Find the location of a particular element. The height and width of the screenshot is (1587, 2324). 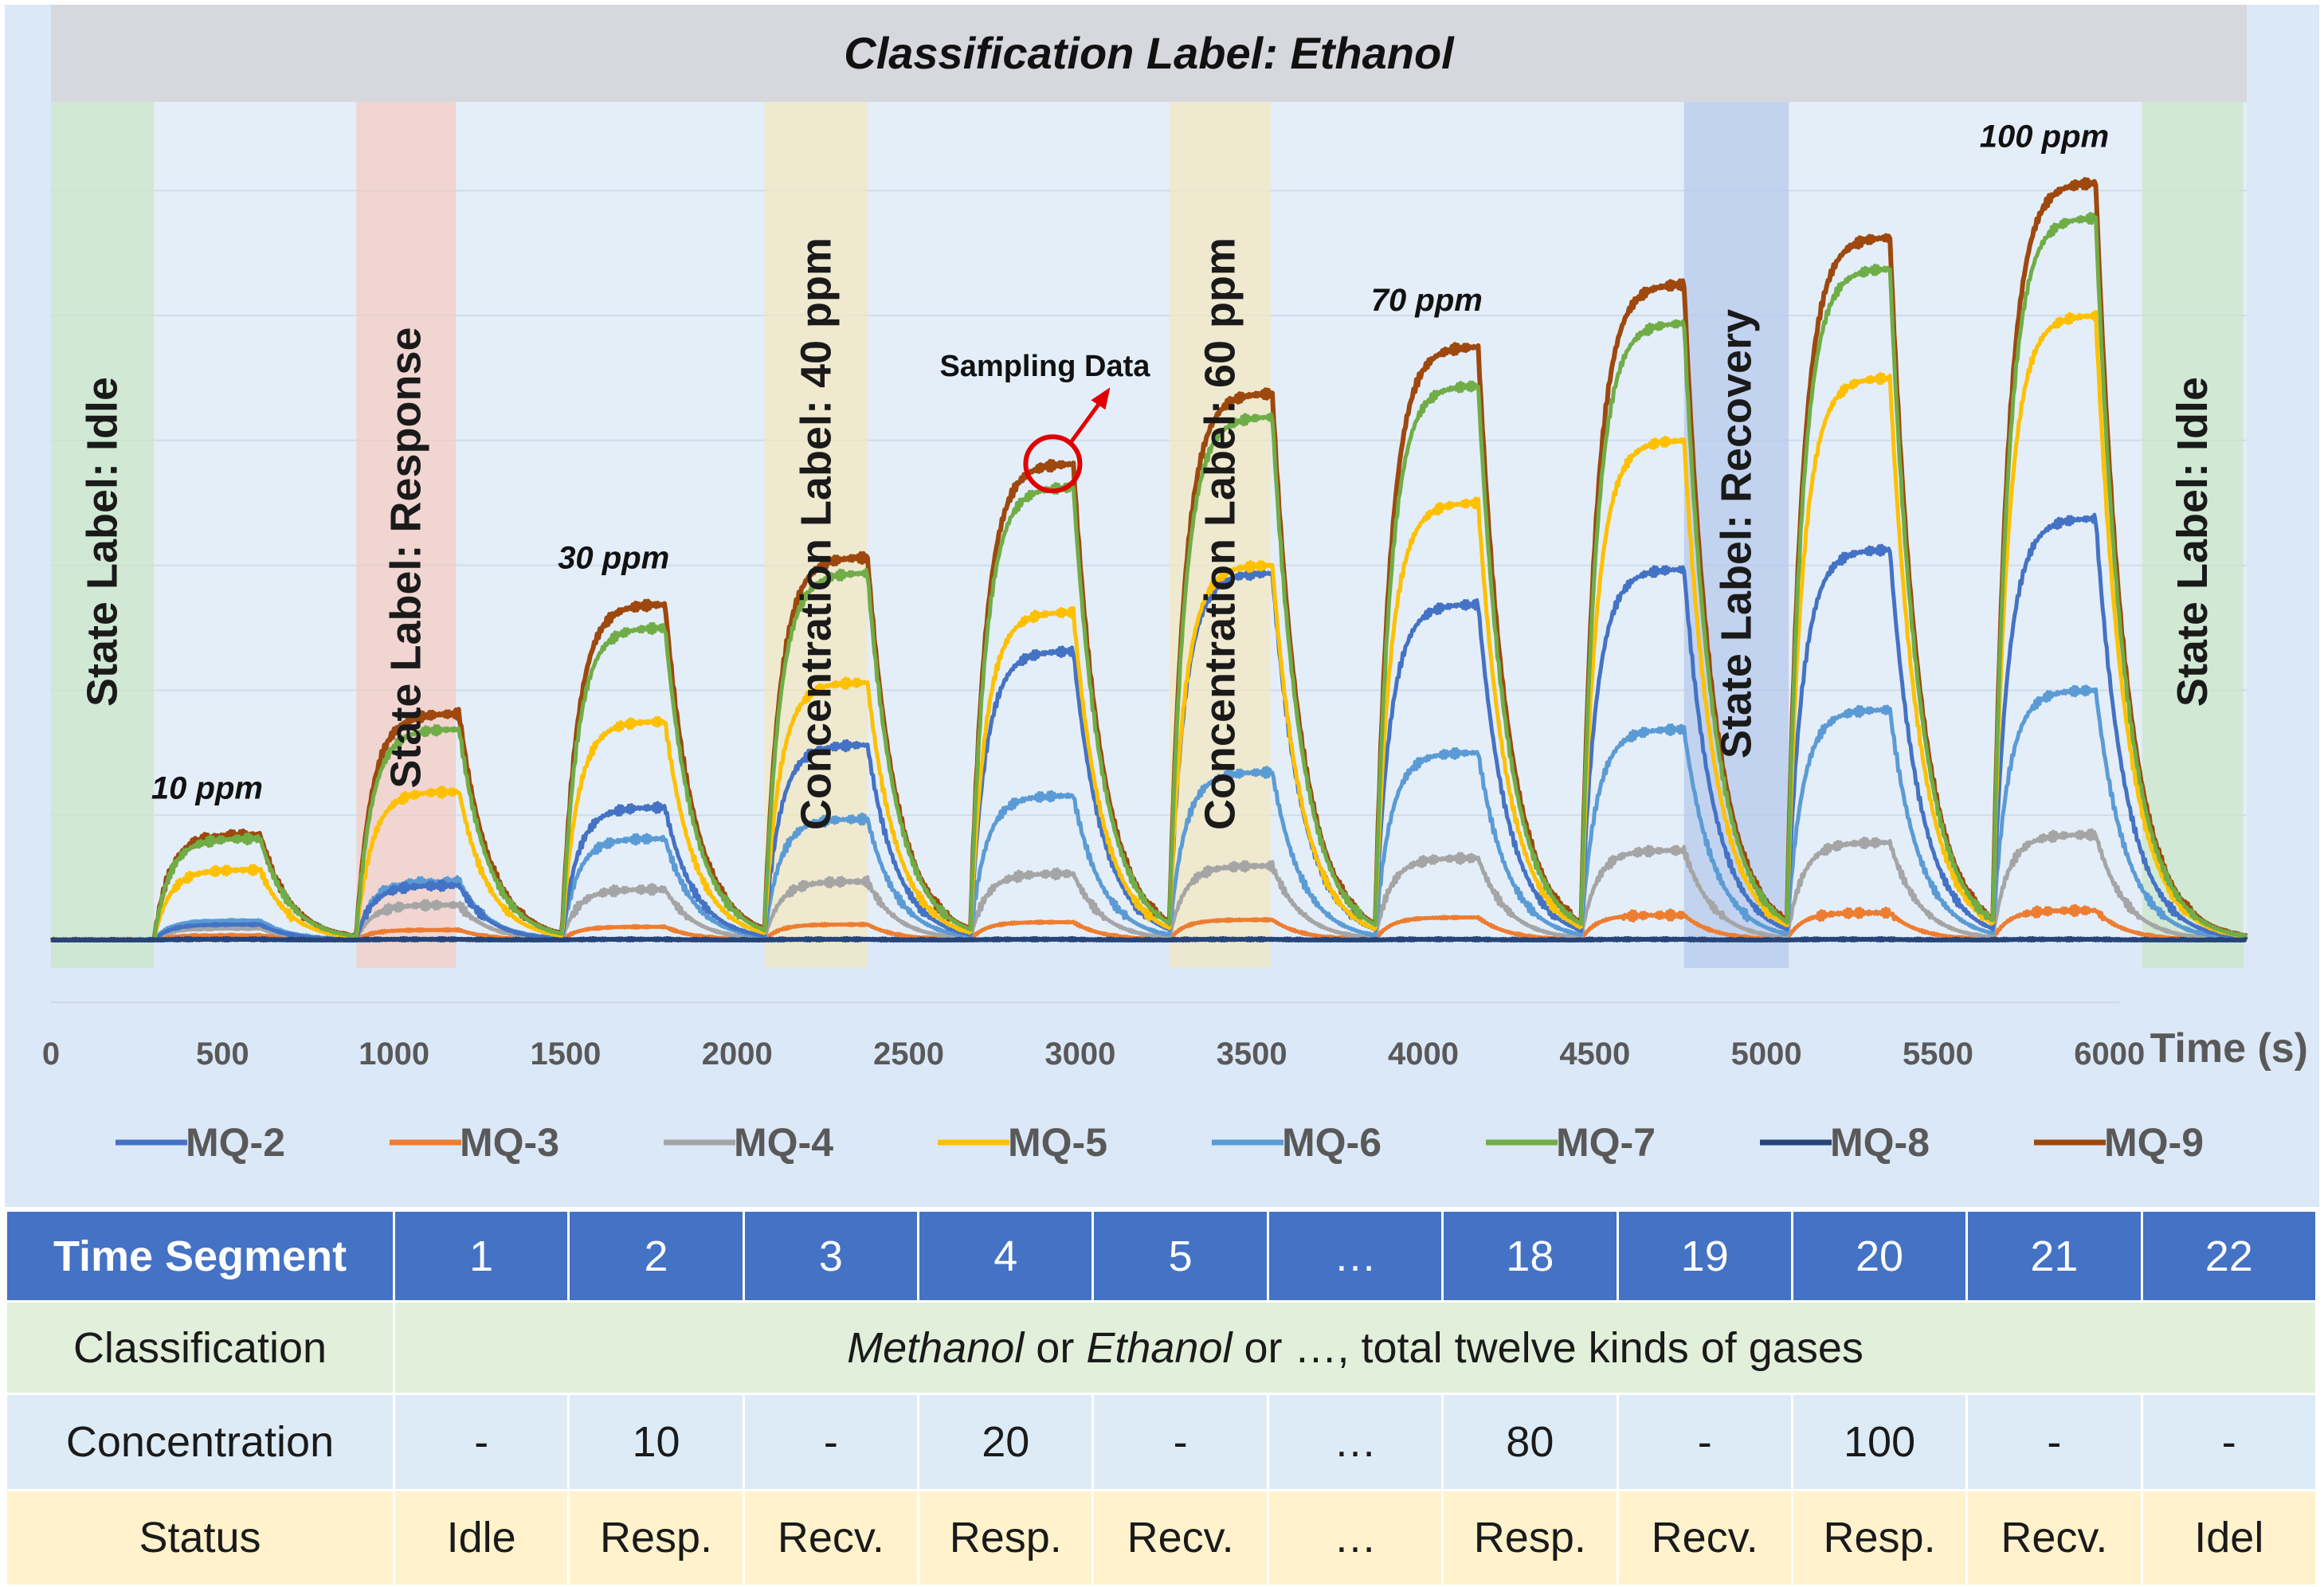

concentration-cell: 20 is located at coordinates (1006, 1442).